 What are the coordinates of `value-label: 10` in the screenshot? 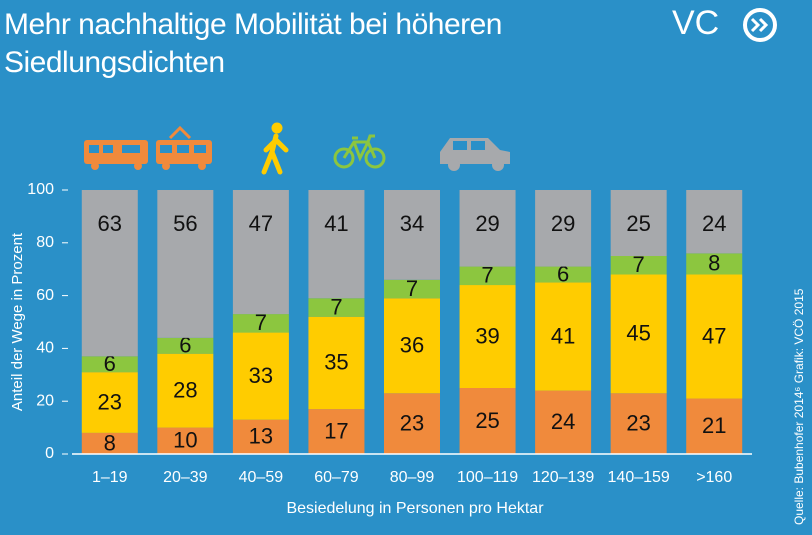 It's located at (185, 440).